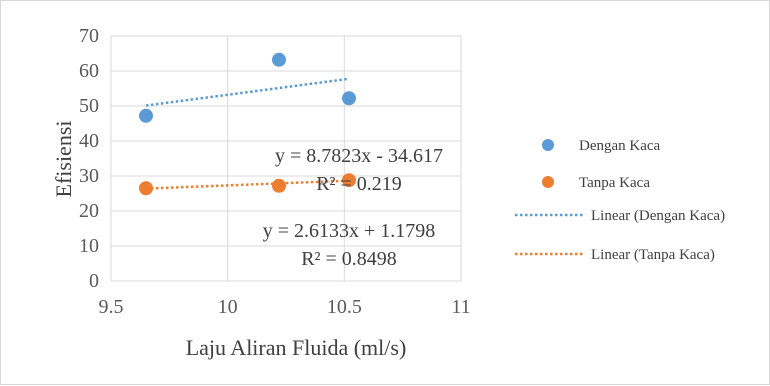 The width and height of the screenshot is (770, 386). What do you see at coordinates (89, 36) in the screenshot?
I see `y-tick-label: 70` at bounding box center [89, 36].